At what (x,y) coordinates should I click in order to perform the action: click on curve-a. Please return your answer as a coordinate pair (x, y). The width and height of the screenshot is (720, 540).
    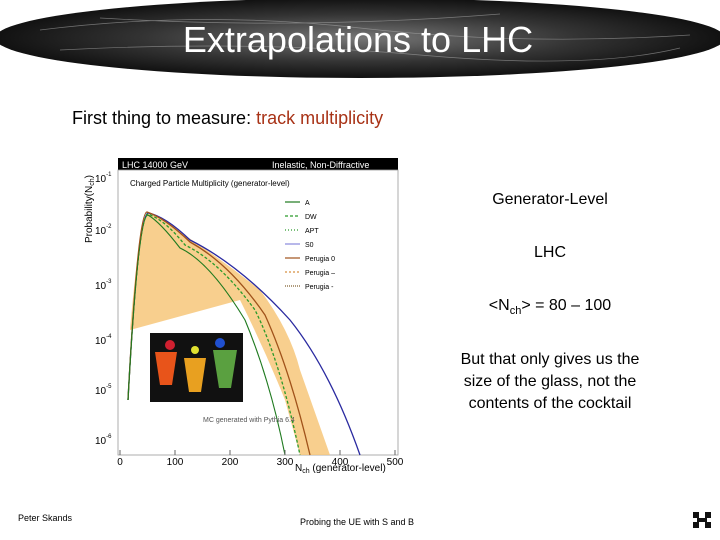
    Looking at the image, I should click on (206, 335).